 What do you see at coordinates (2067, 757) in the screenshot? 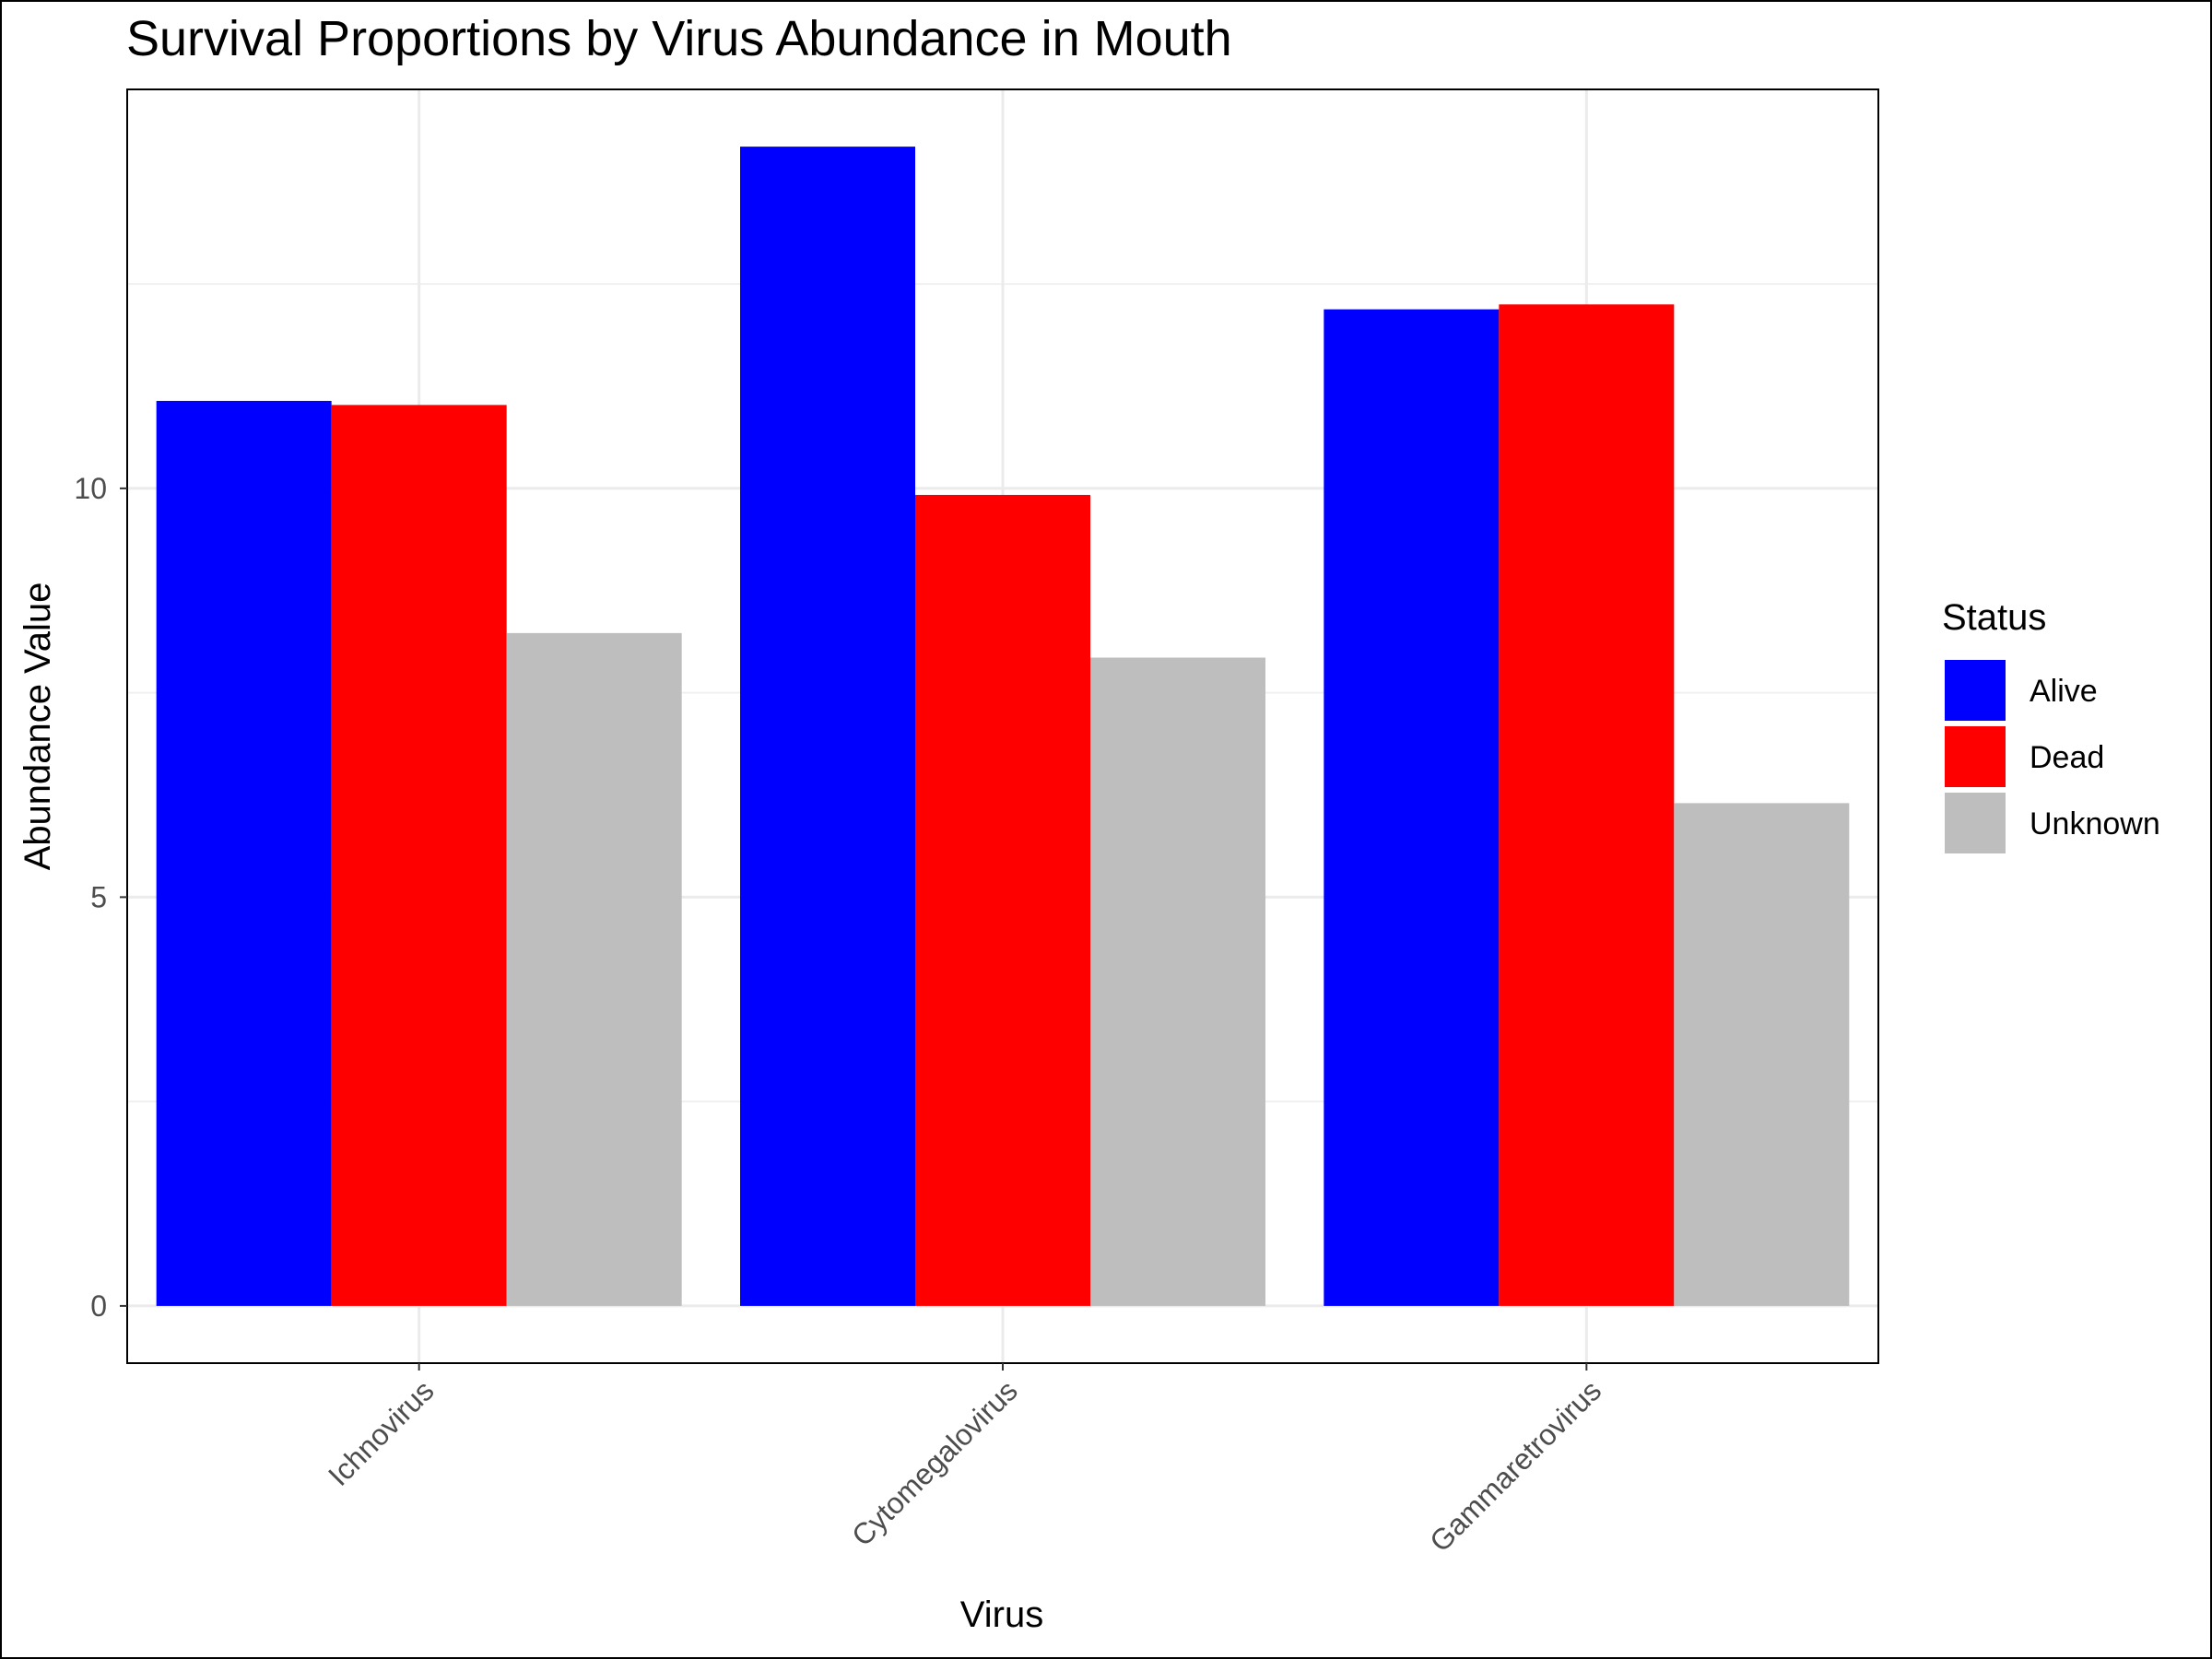
I see `legend-label-dead: Dead` at bounding box center [2067, 757].